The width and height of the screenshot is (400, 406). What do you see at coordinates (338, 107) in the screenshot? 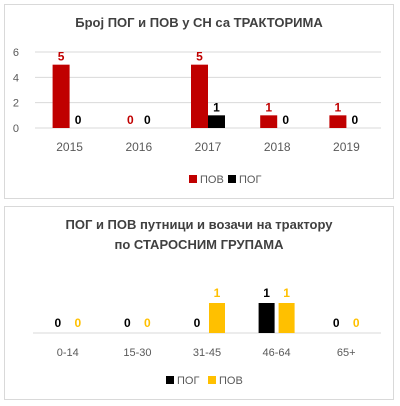
I see `data-label-ПОВ-2019: 1` at bounding box center [338, 107].